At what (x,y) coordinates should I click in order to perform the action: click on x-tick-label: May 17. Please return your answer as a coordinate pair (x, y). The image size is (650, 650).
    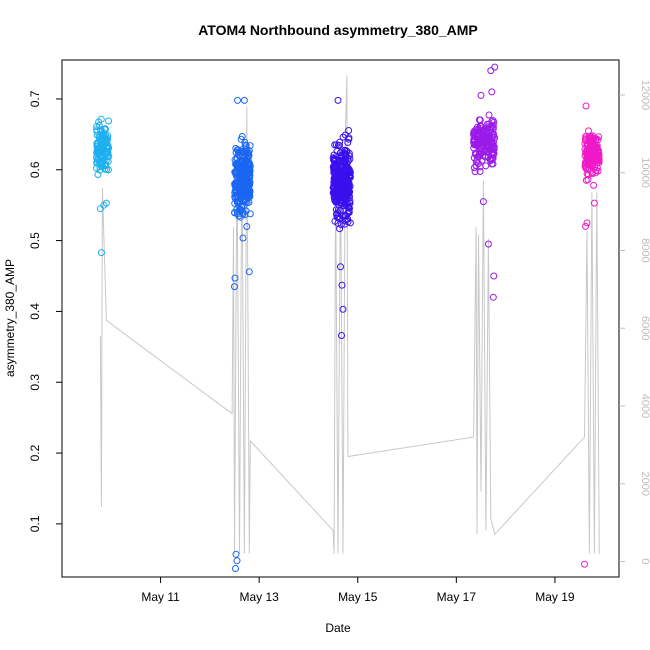
    Looking at the image, I should click on (457, 597).